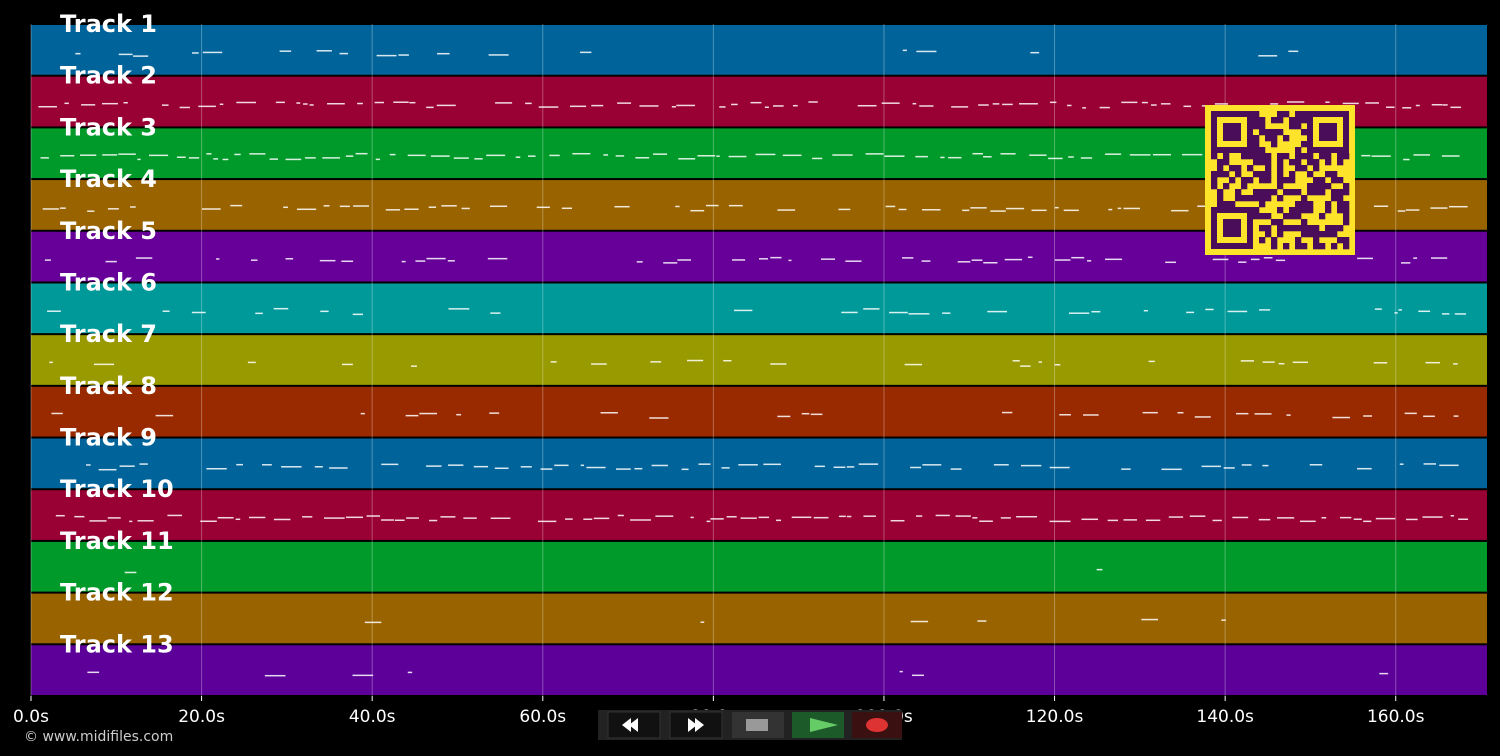 The image size is (1500, 756). I want to click on play-button, so click(818, 725).